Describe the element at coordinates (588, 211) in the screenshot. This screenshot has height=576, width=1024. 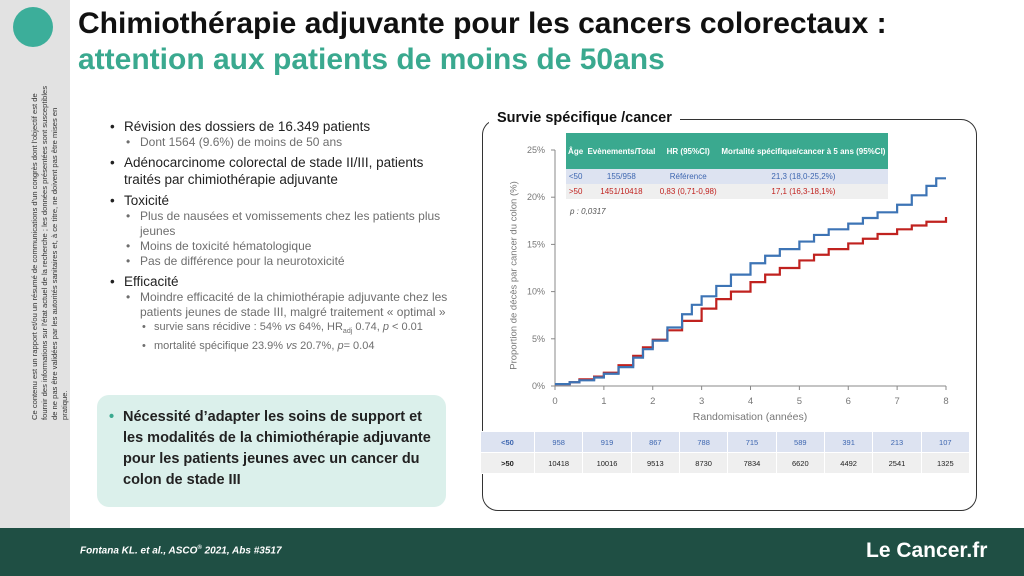
I see `p-value: p : 0,0317` at that location.